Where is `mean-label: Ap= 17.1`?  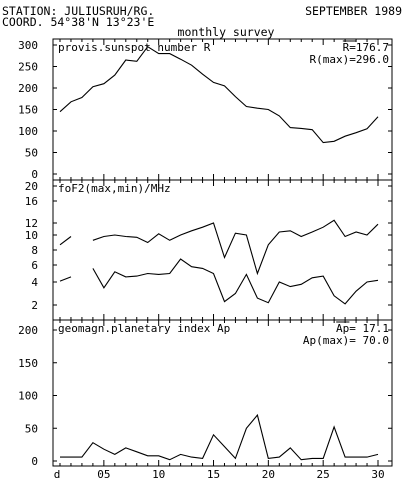
mean-label: Ap= 17.1 is located at coordinates (362, 328).